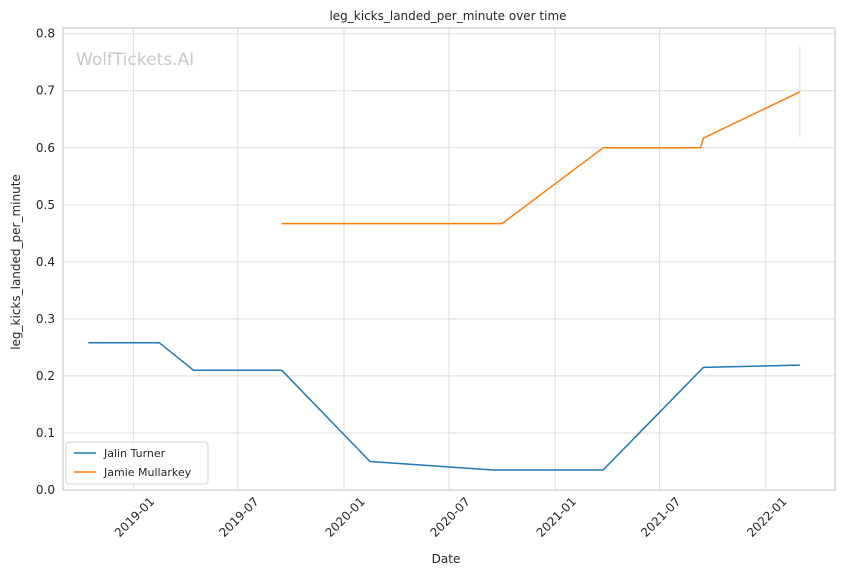  What do you see at coordinates (45, 34) in the screenshot?
I see `y-tick-label: 0.8` at bounding box center [45, 34].